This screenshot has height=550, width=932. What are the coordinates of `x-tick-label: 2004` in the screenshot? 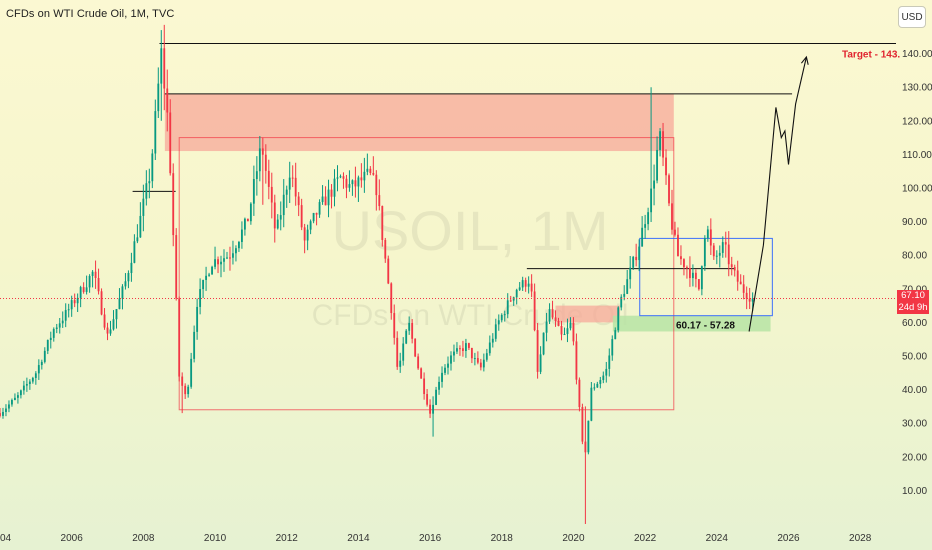 It's located at (6, 538).